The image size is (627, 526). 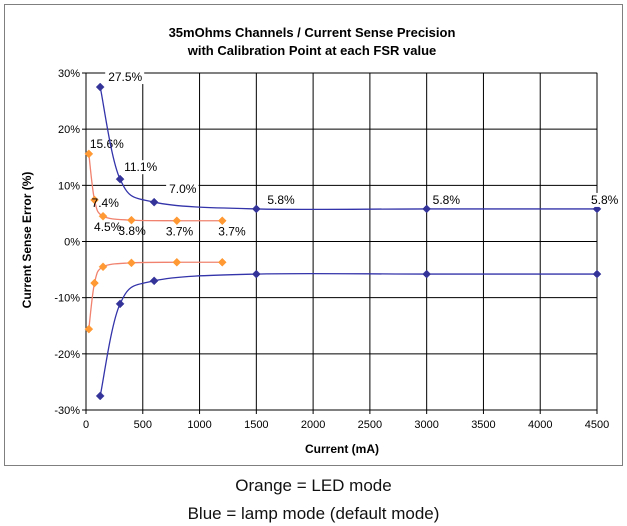 I want to click on x-axis-label: Current (mA), so click(x=342, y=449).